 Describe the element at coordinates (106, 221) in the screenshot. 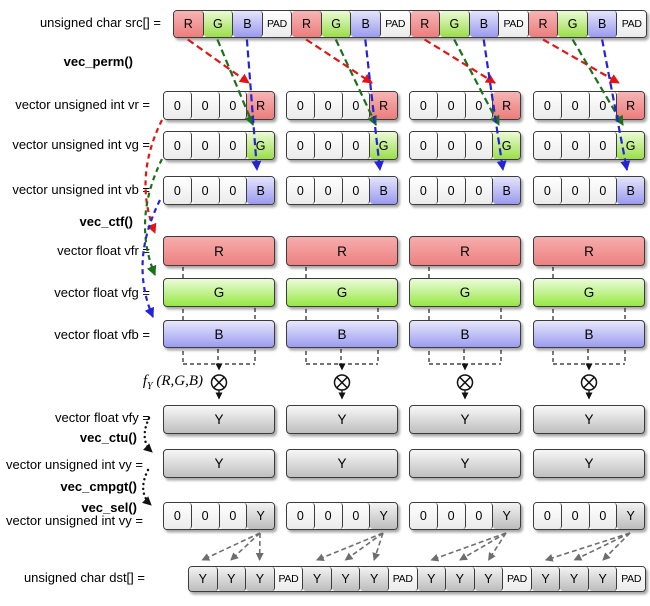

I see `vec-ctf-label: vec_ctf()` at that location.